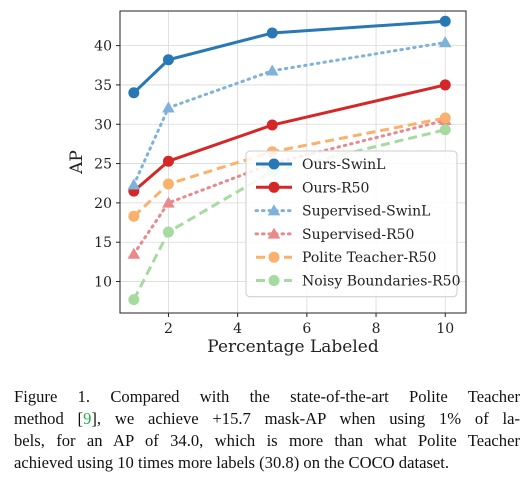  Describe the element at coordinates (103, 165) in the screenshot. I see `y-tick-label: 25` at that location.